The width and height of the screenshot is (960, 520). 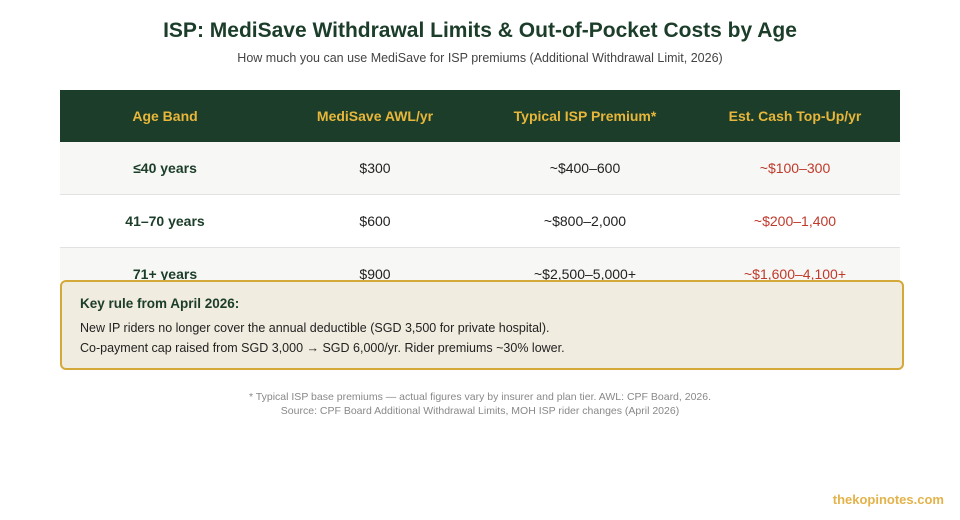 What do you see at coordinates (480, 168) in the screenshot?
I see `table-row: ≤40 years $300 ~$400–600 ~$100–300` at bounding box center [480, 168].